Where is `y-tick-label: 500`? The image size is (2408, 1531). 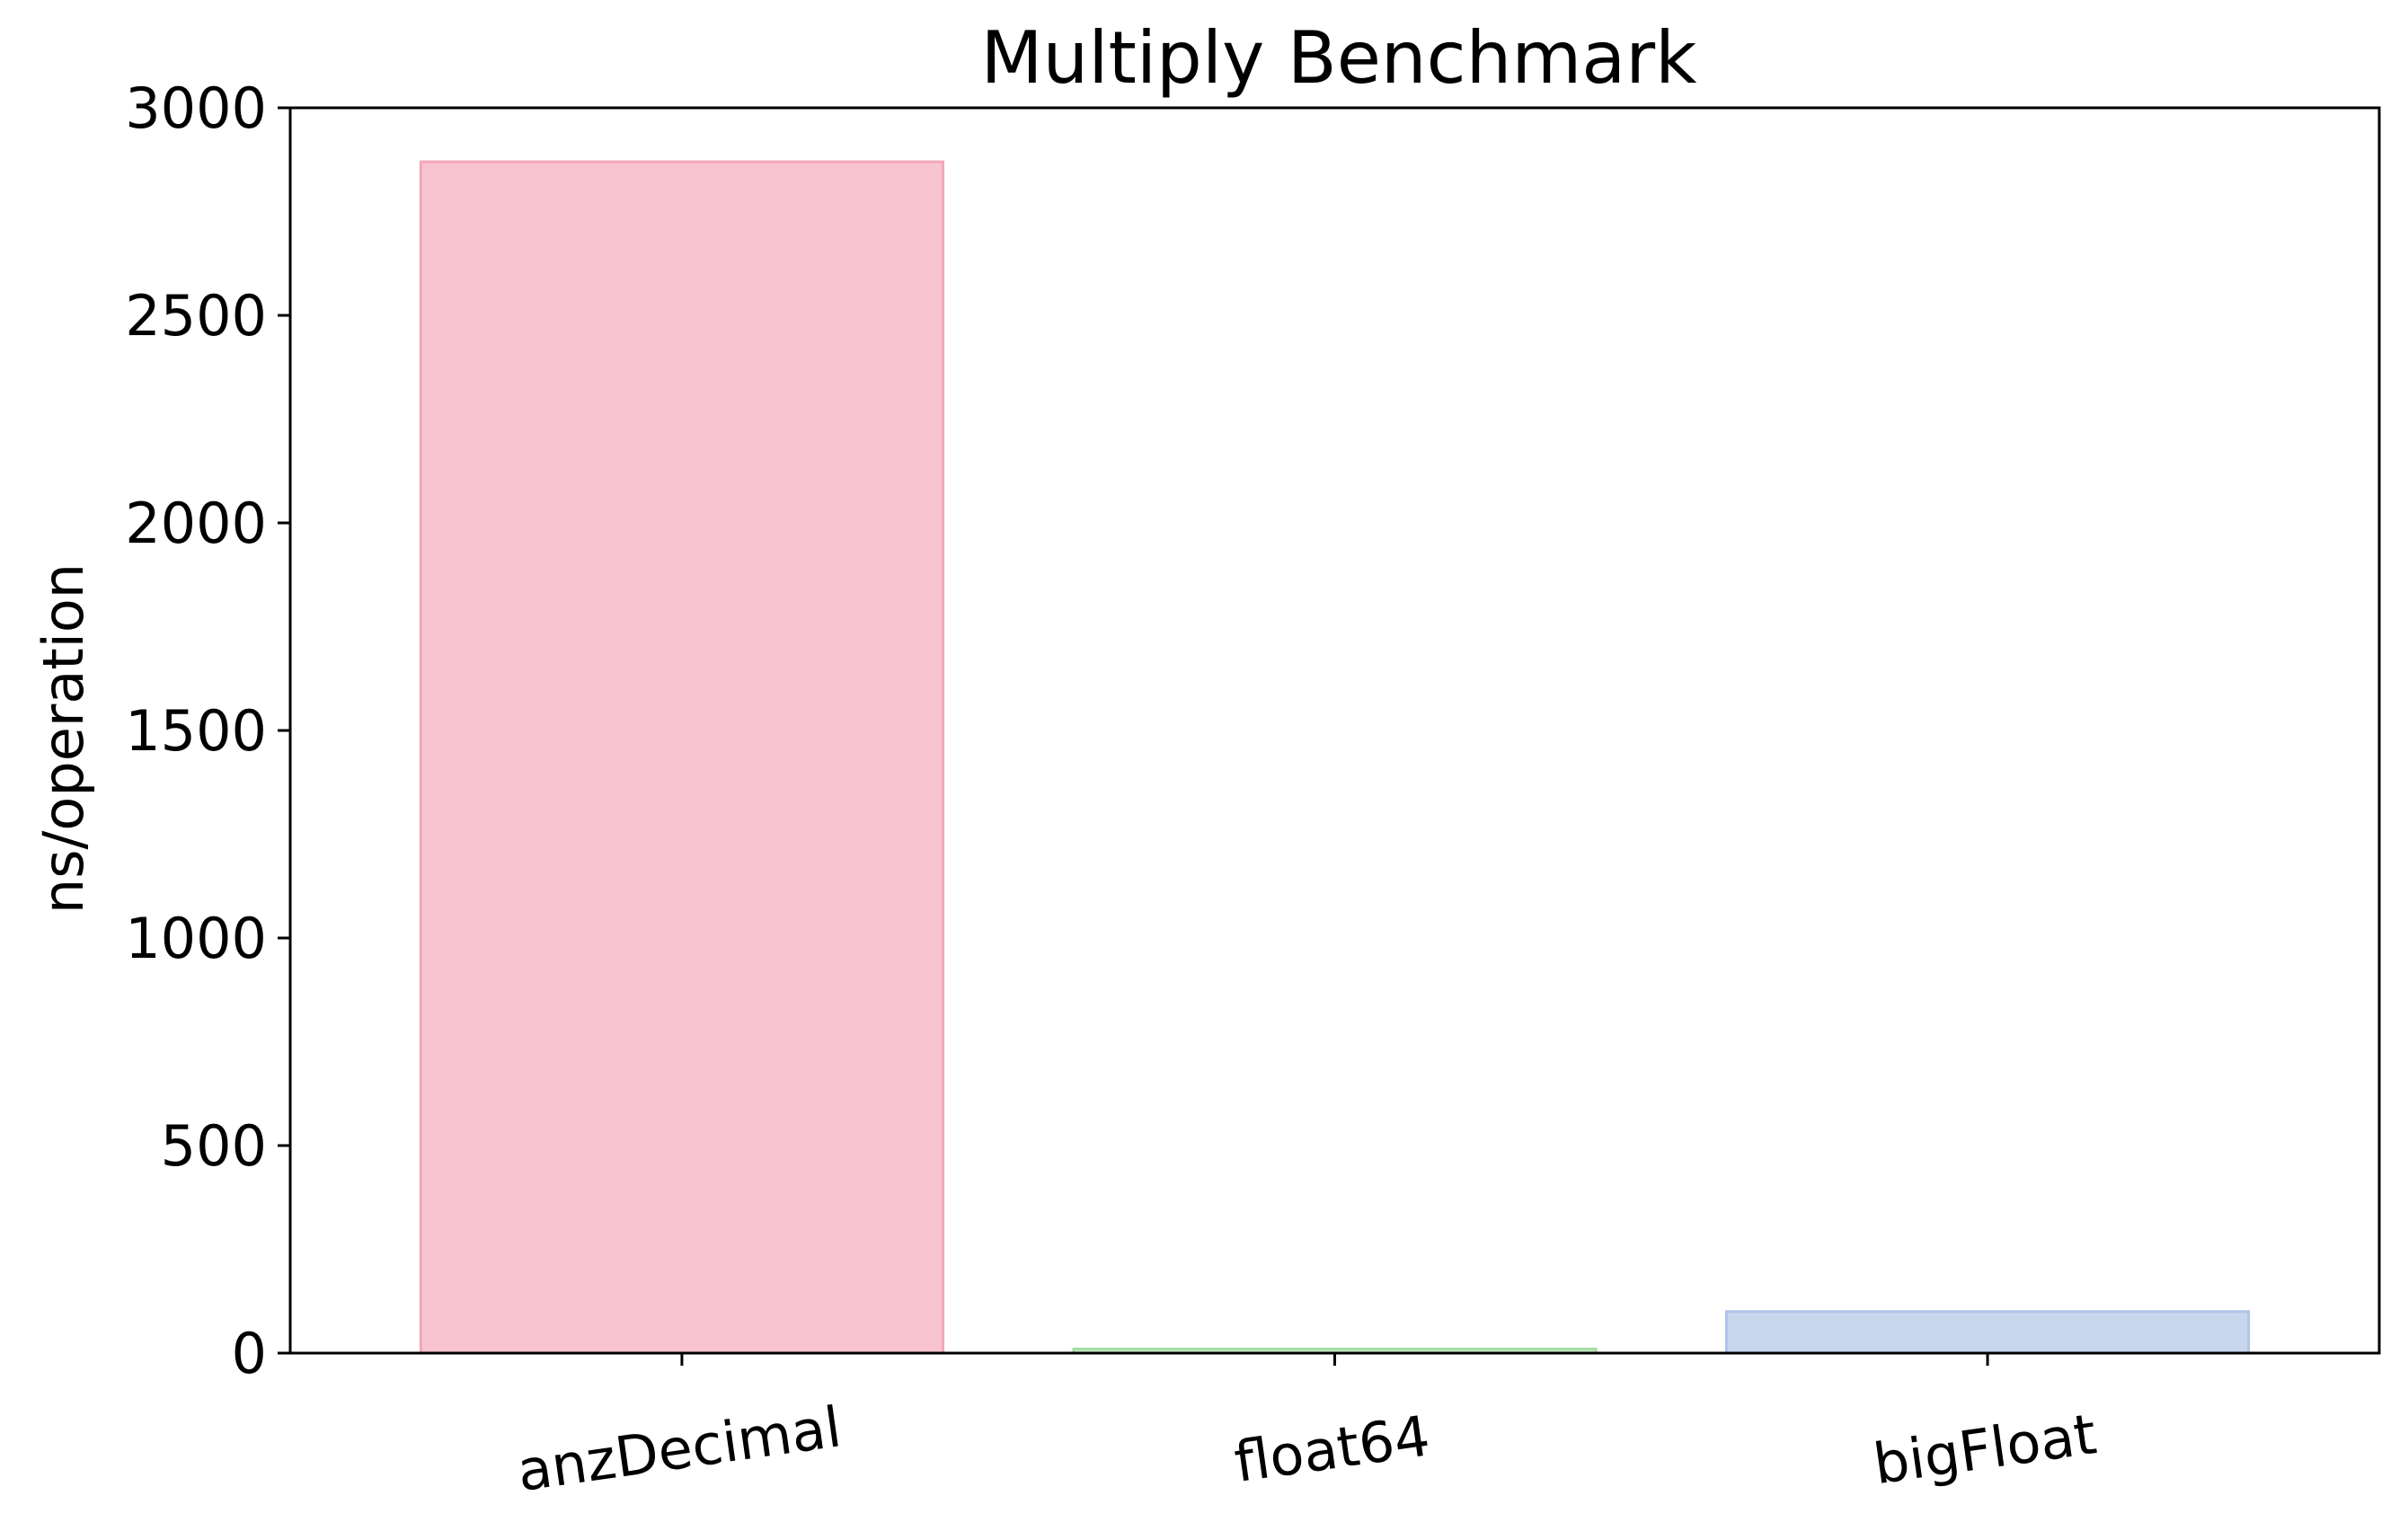 y-tick-label: 500 is located at coordinates (214, 1146).